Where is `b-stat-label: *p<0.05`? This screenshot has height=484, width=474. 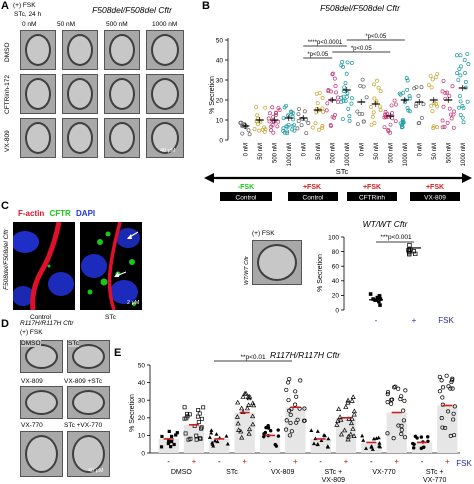 b-stat-label: *p<0.05 is located at coordinates (362, 49).